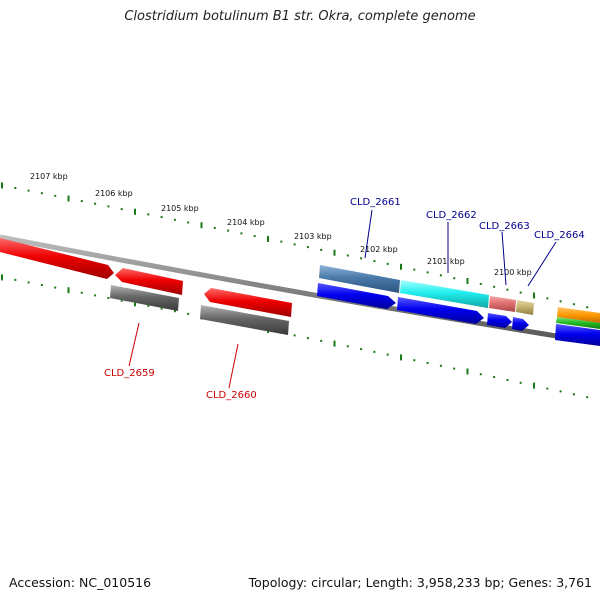  What do you see at coordinates (559, 235) in the screenshot?
I see `gene-label-cld-2664: CLD_2664` at bounding box center [559, 235].